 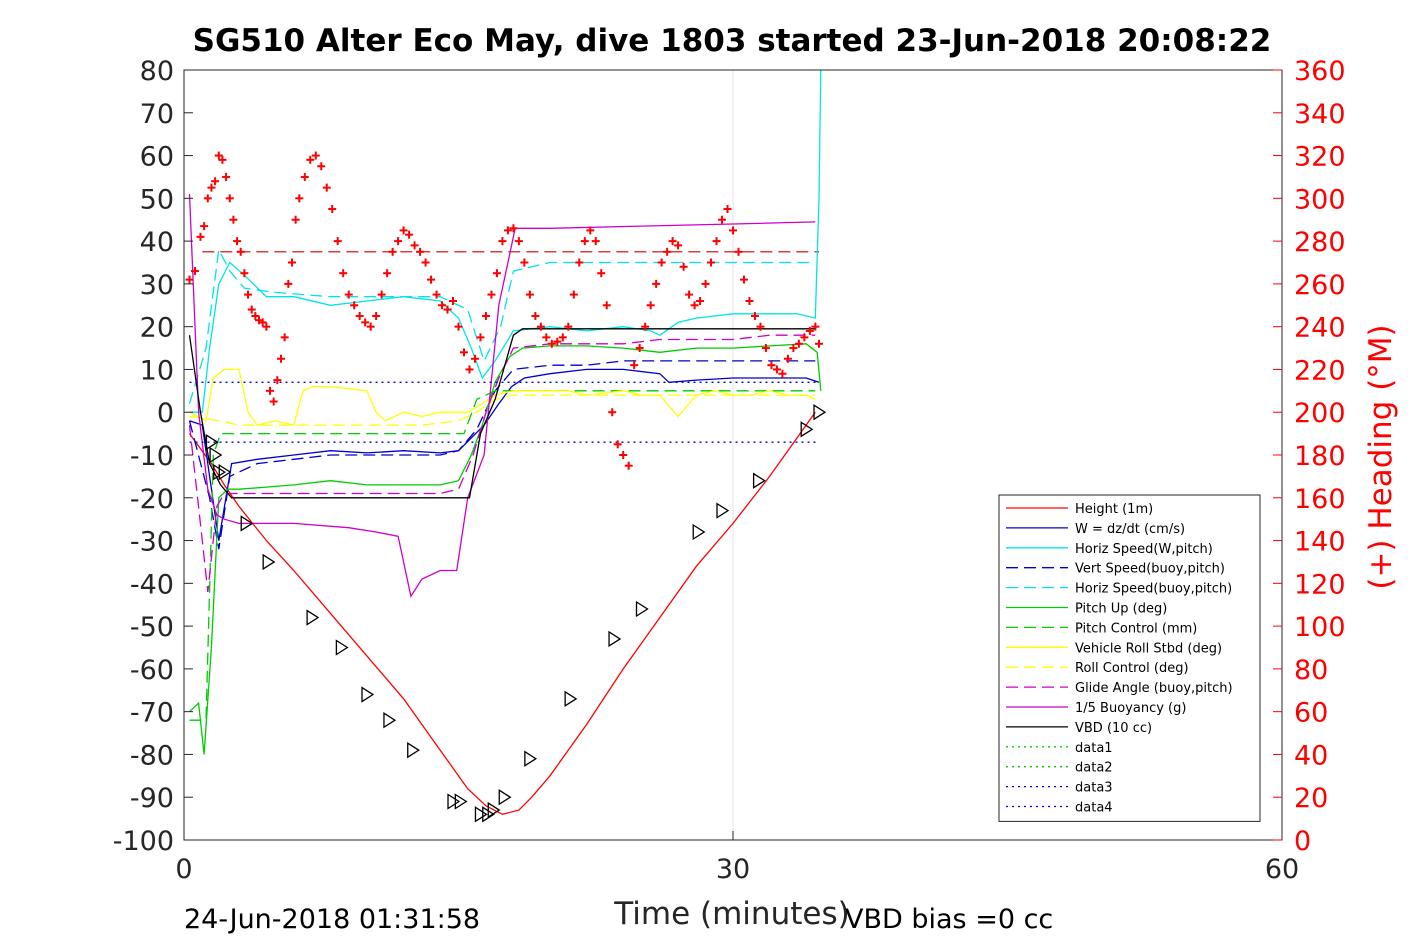 What do you see at coordinates (152, 627) in the screenshot?
I see `left-tick-label: -50` at bounding box center [152, 627].